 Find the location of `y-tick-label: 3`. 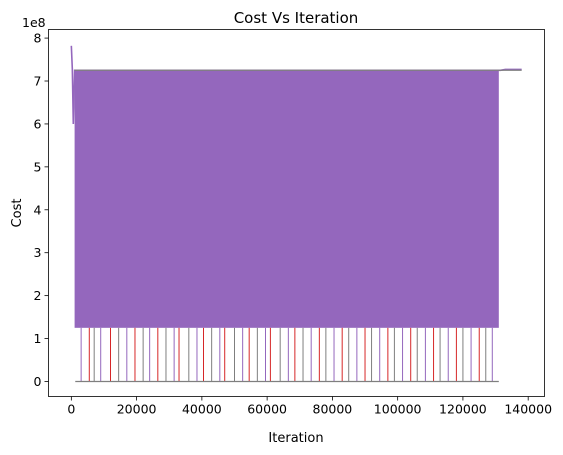

y-tick-label: 3 is located at coordinates (38, 252).